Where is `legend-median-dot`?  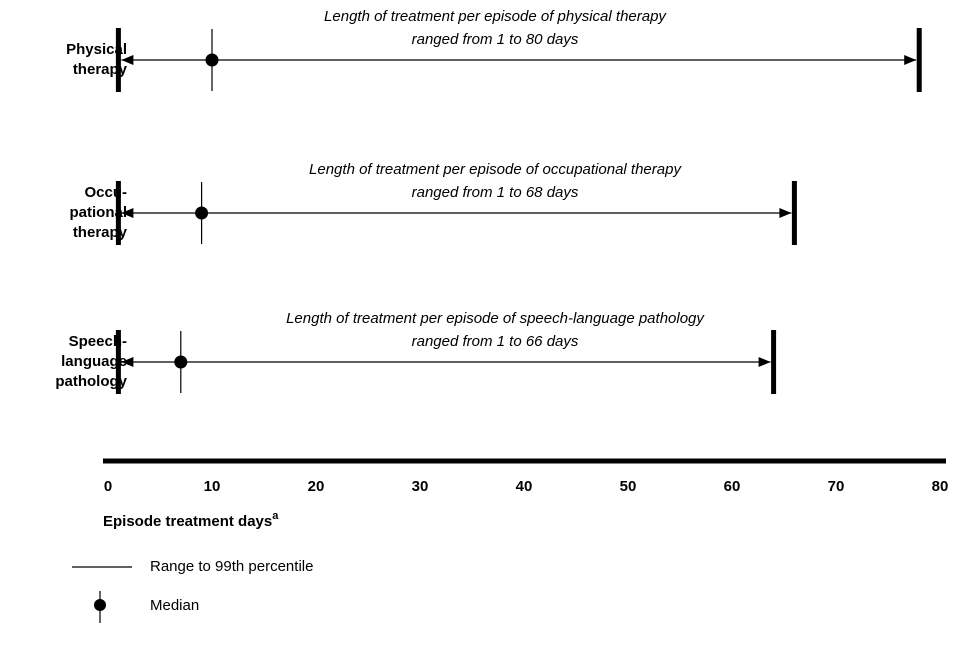
legend-median-dot is located at coordinates (100, 605).